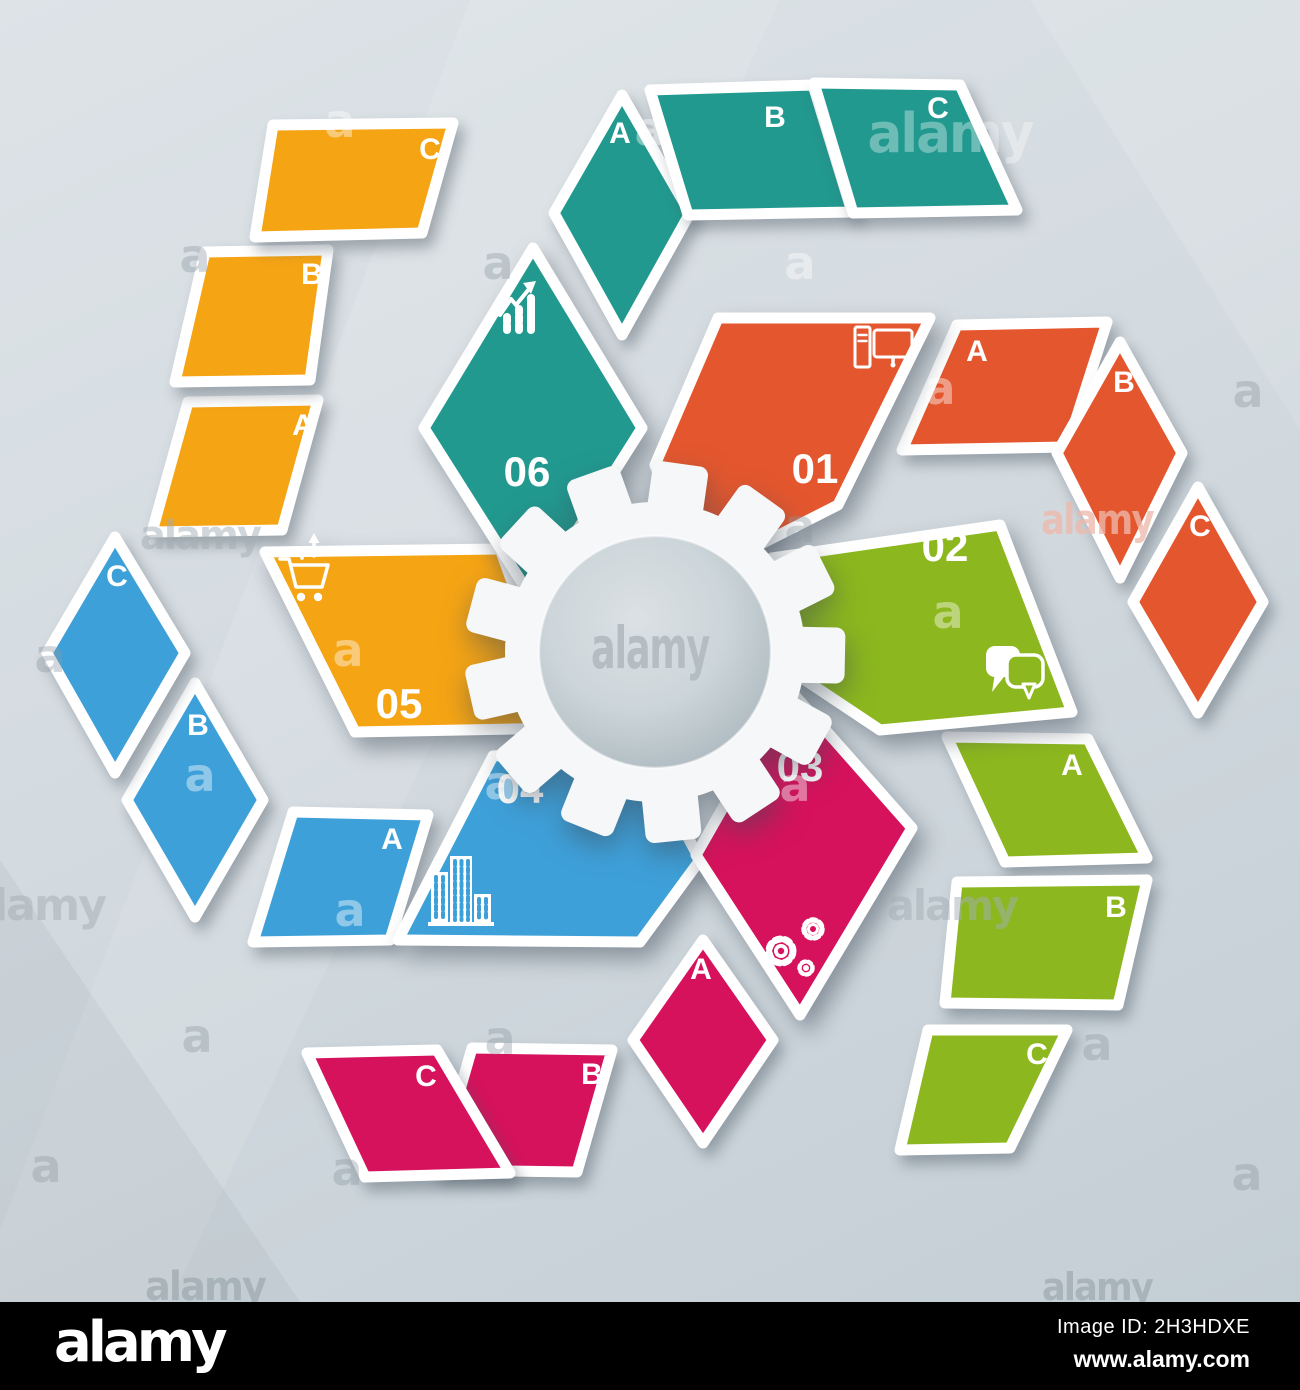 The image size is (1300, 1390). Describe the element at coordinates (650, 1346) in the screenshot. I see `watermark-footer-bar: alamy Image ID: 2H3HDXE www.alamy.com` at that location.